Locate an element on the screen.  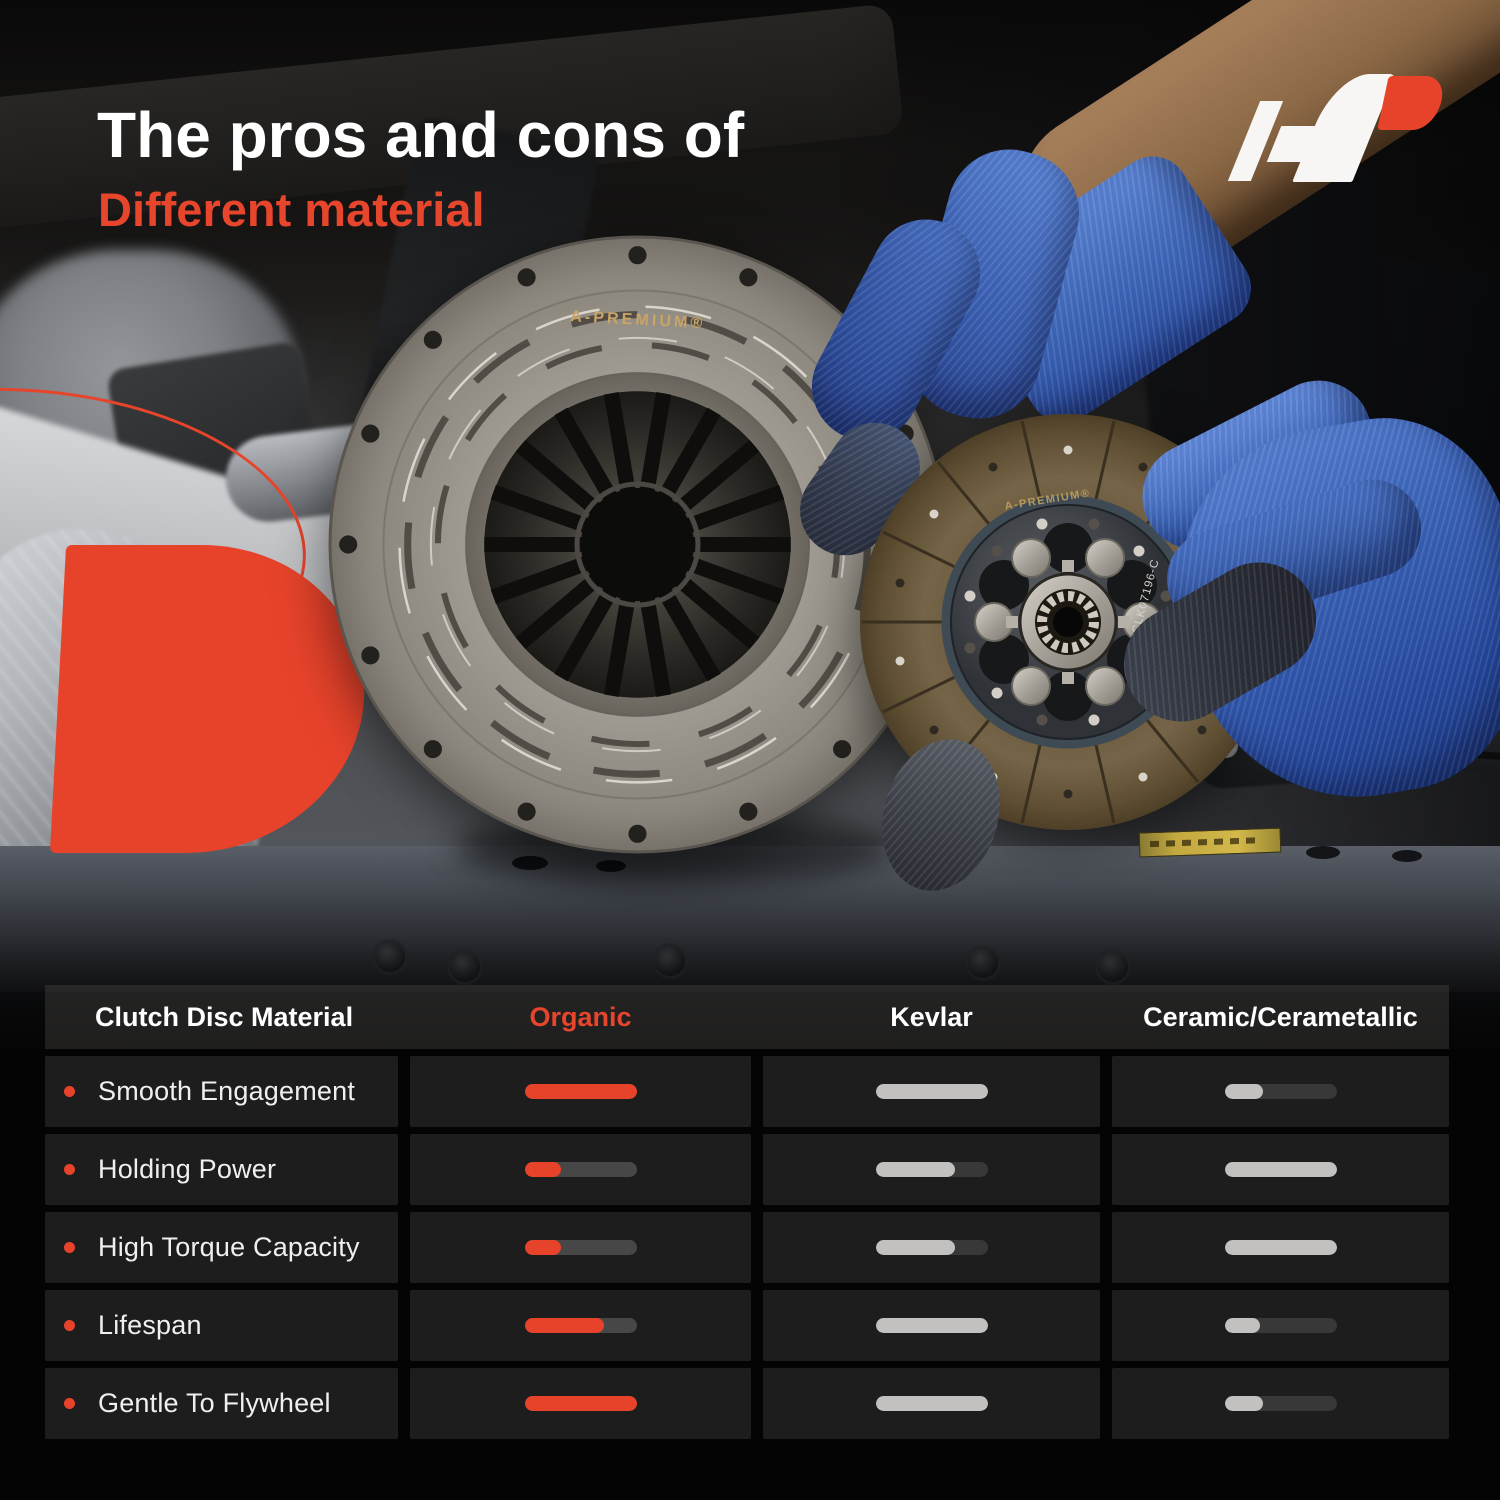
row-label-text: Smooth Engagement is located at coordinates (227, 1091).